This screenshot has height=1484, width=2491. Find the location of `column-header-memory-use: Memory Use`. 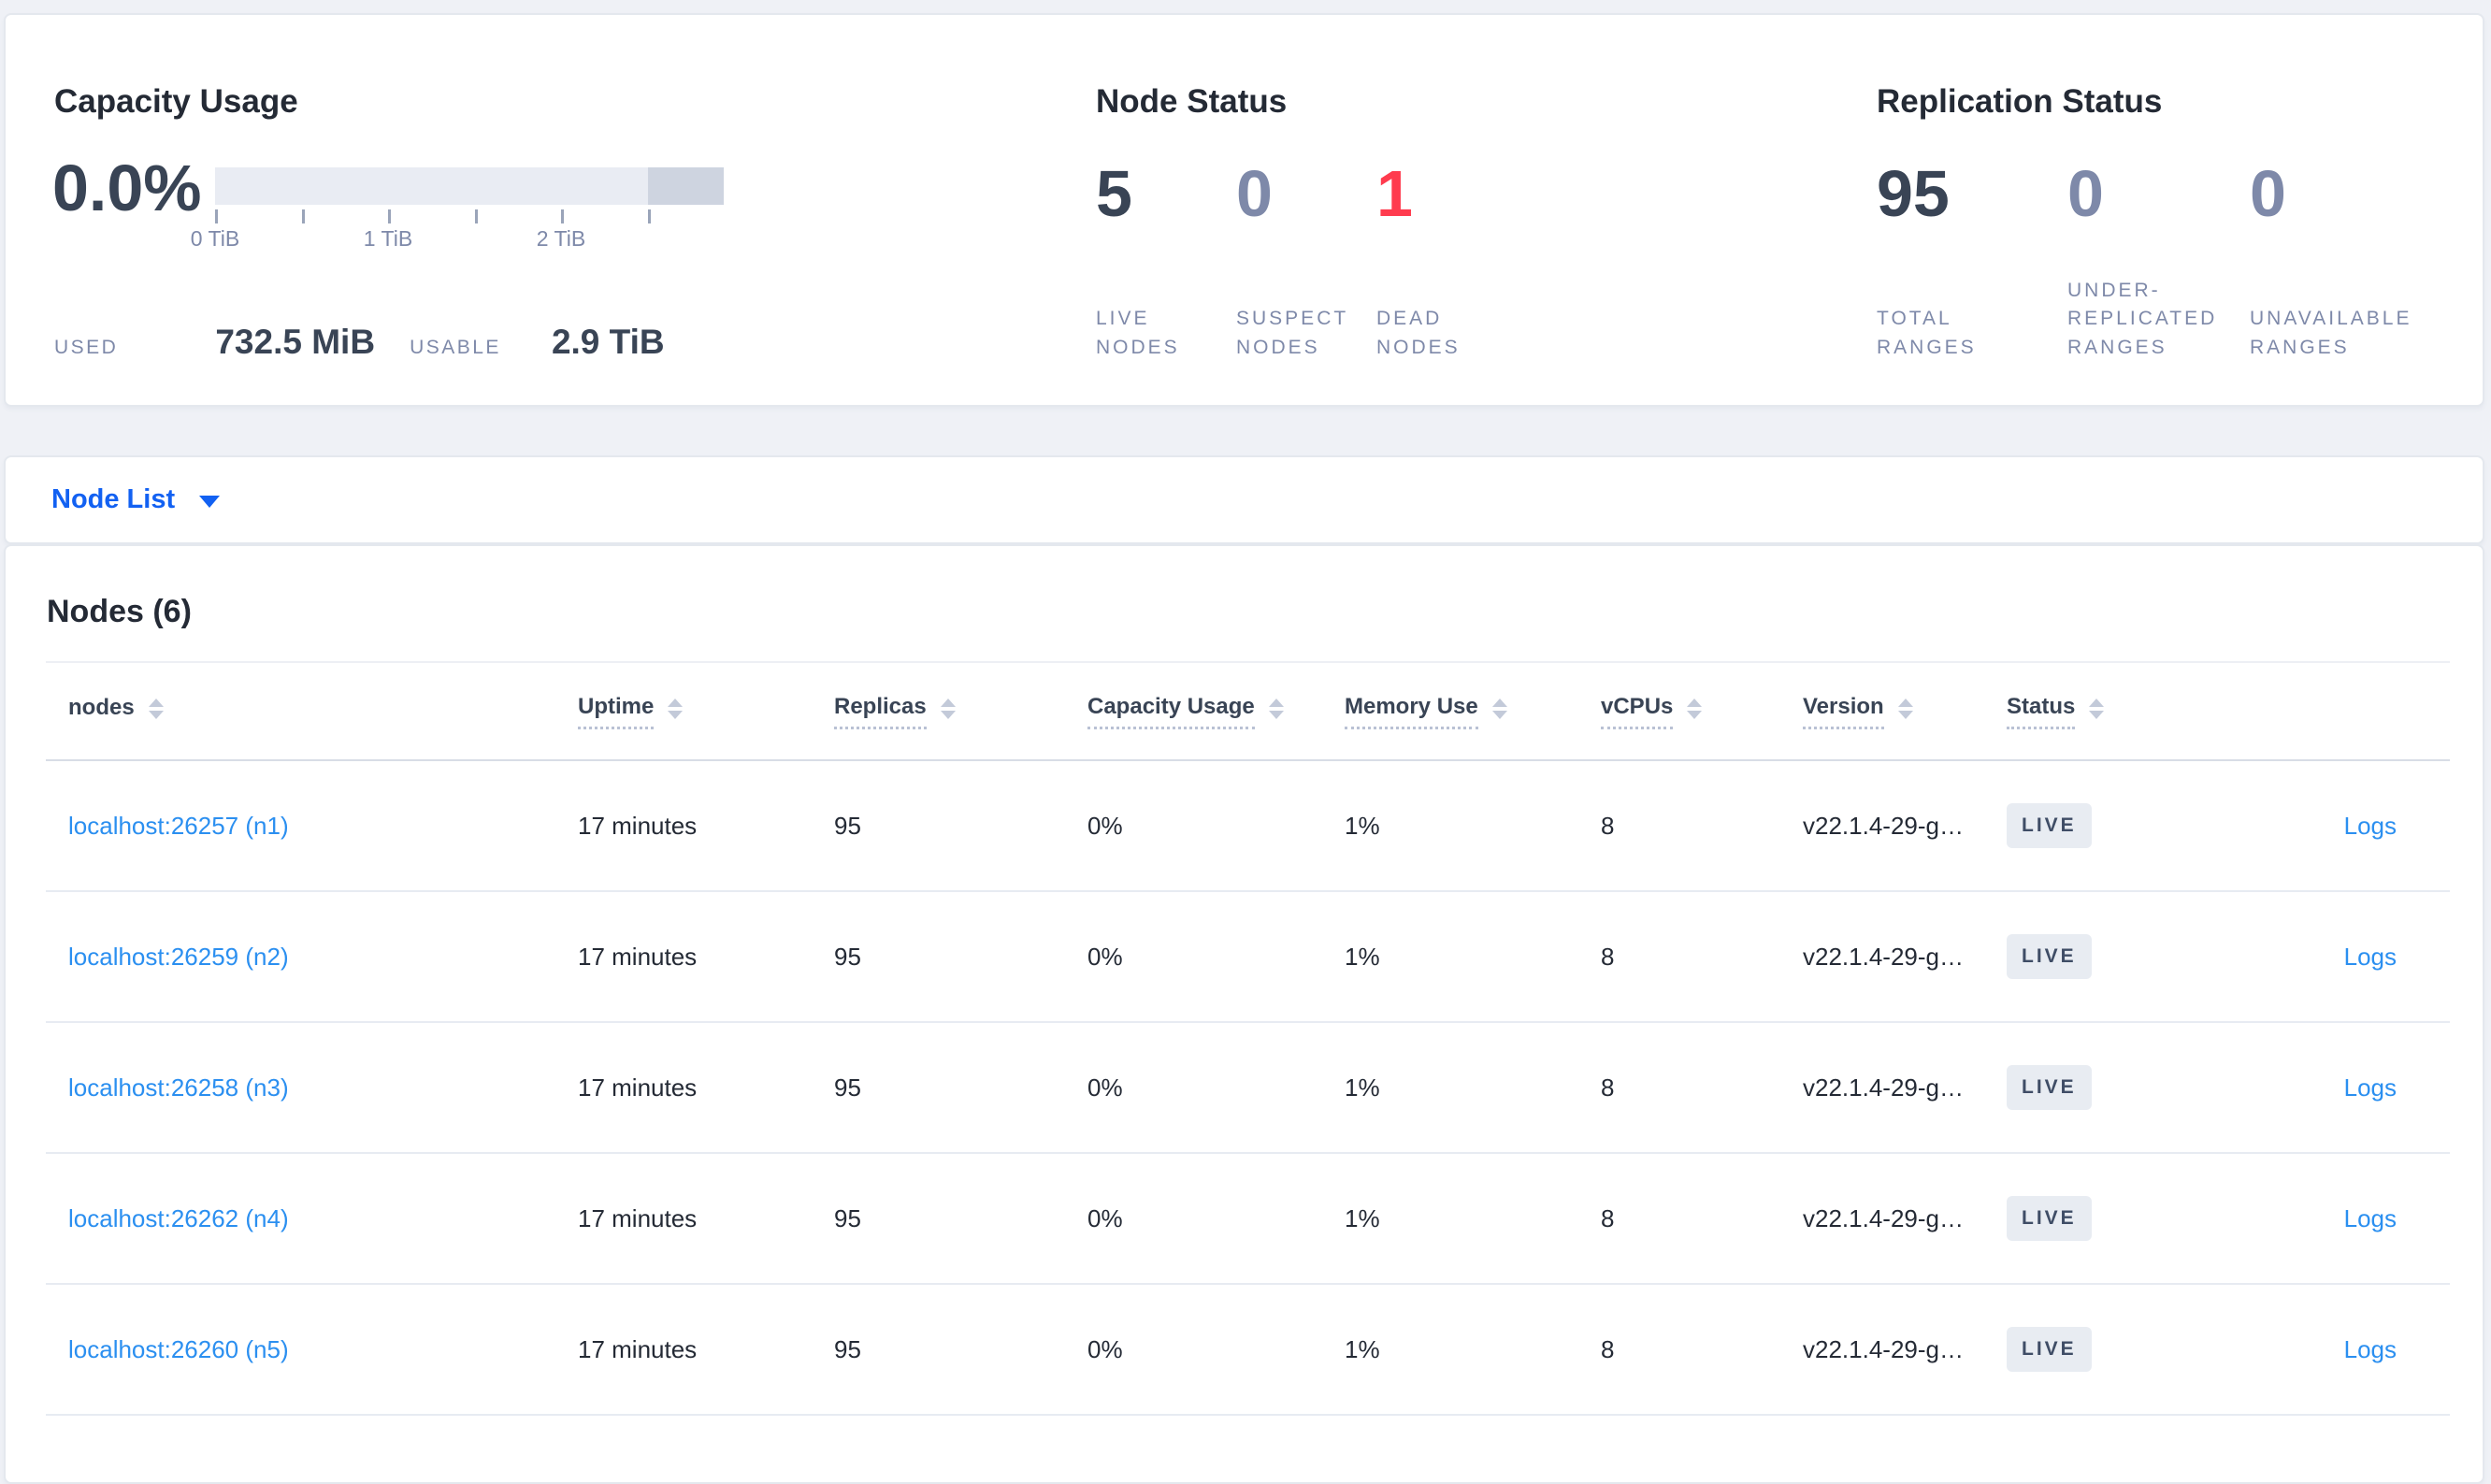

column-header-memory-use: Memory Use is located at coordinates (1473, 712).